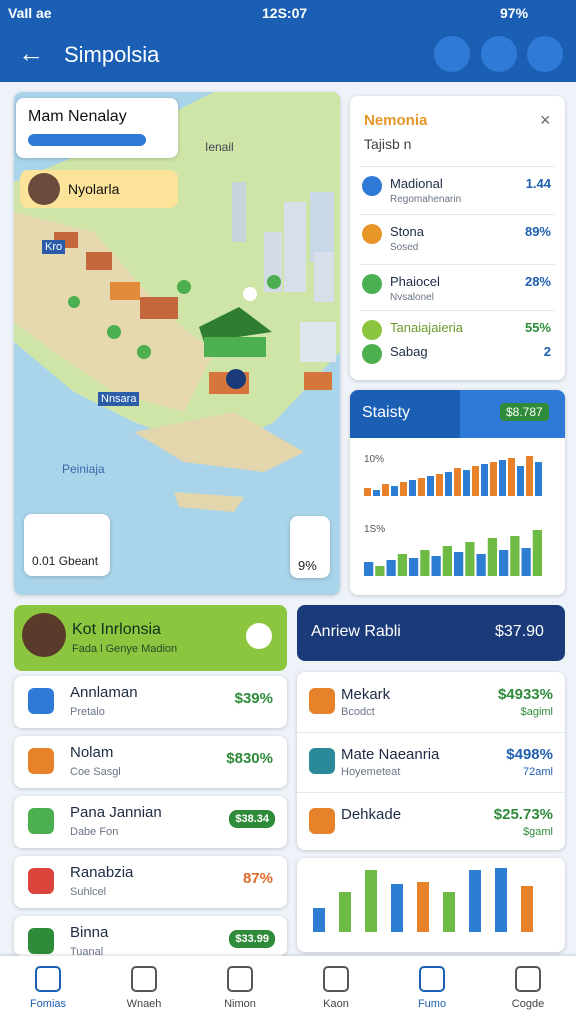 The image size is (576, 1024). Describe the element at coordinates (288, 56) in the screenshot. I see `app-header` at that location.